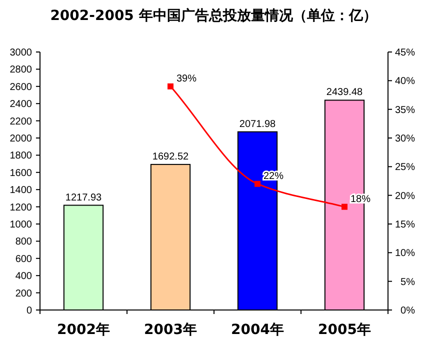 Image resolution: width=427 pixels, height=342 pixels. Describe the element at coordinates (21, 122) in the screenshot. I see `y-tick-label: 2200` at that location.